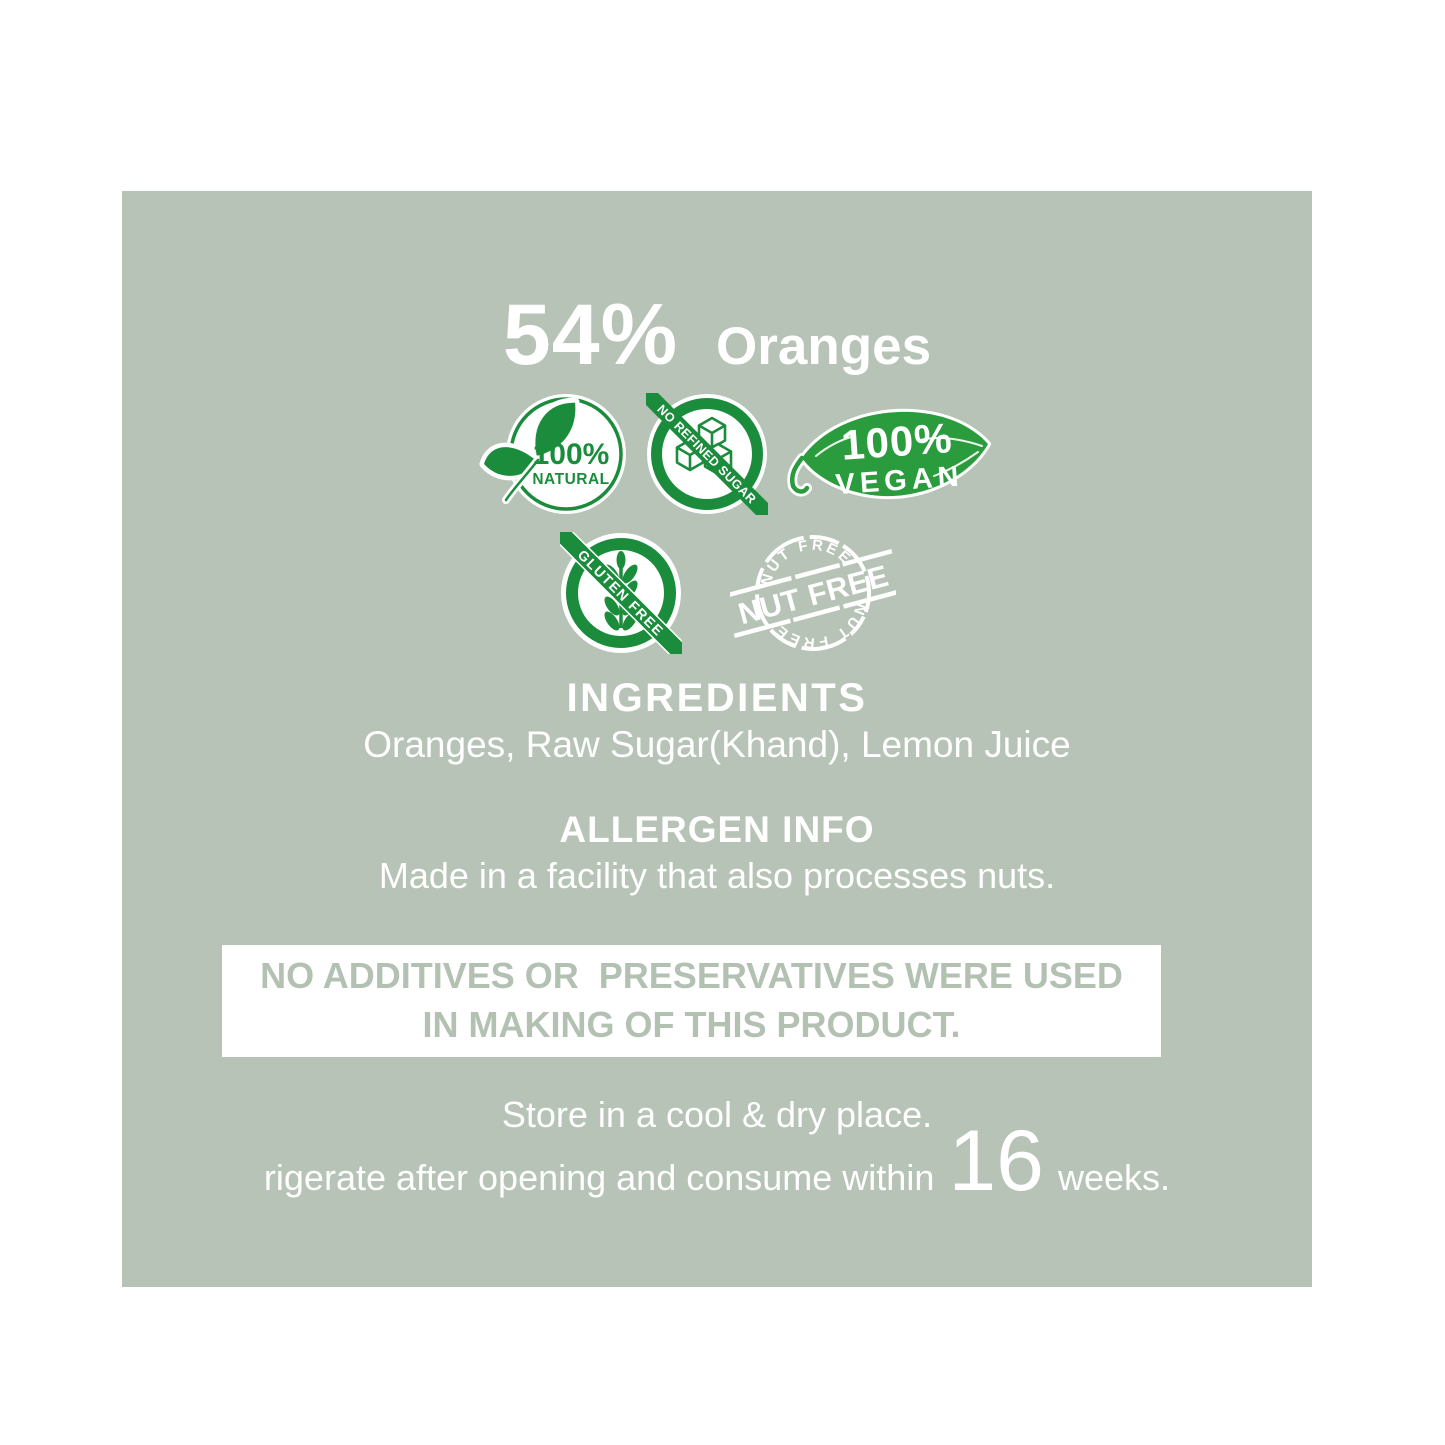 This screenshot has height=1445, width=1445. I want to click on consume-suffix: weeks., so click(1114, 1177).